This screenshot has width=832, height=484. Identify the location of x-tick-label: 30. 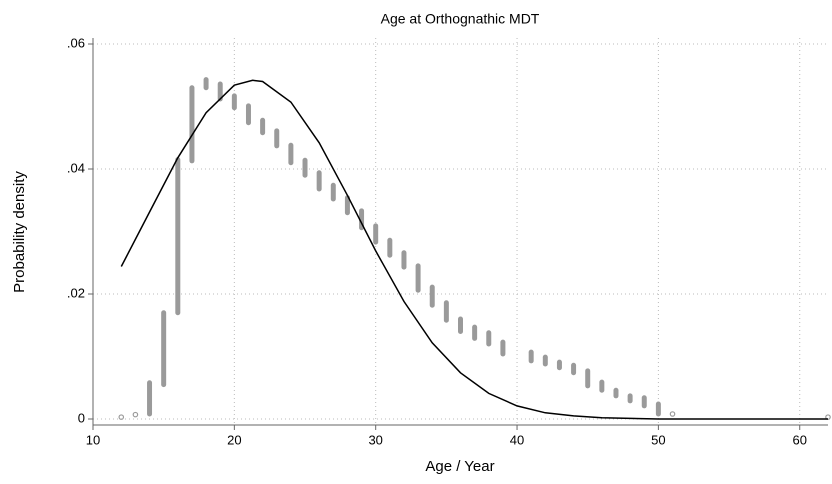
(375, 439).